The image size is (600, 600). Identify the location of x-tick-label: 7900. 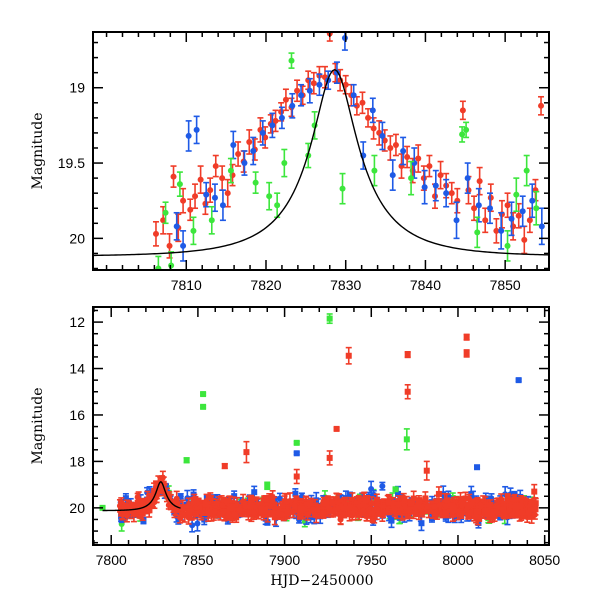
(284, 560).